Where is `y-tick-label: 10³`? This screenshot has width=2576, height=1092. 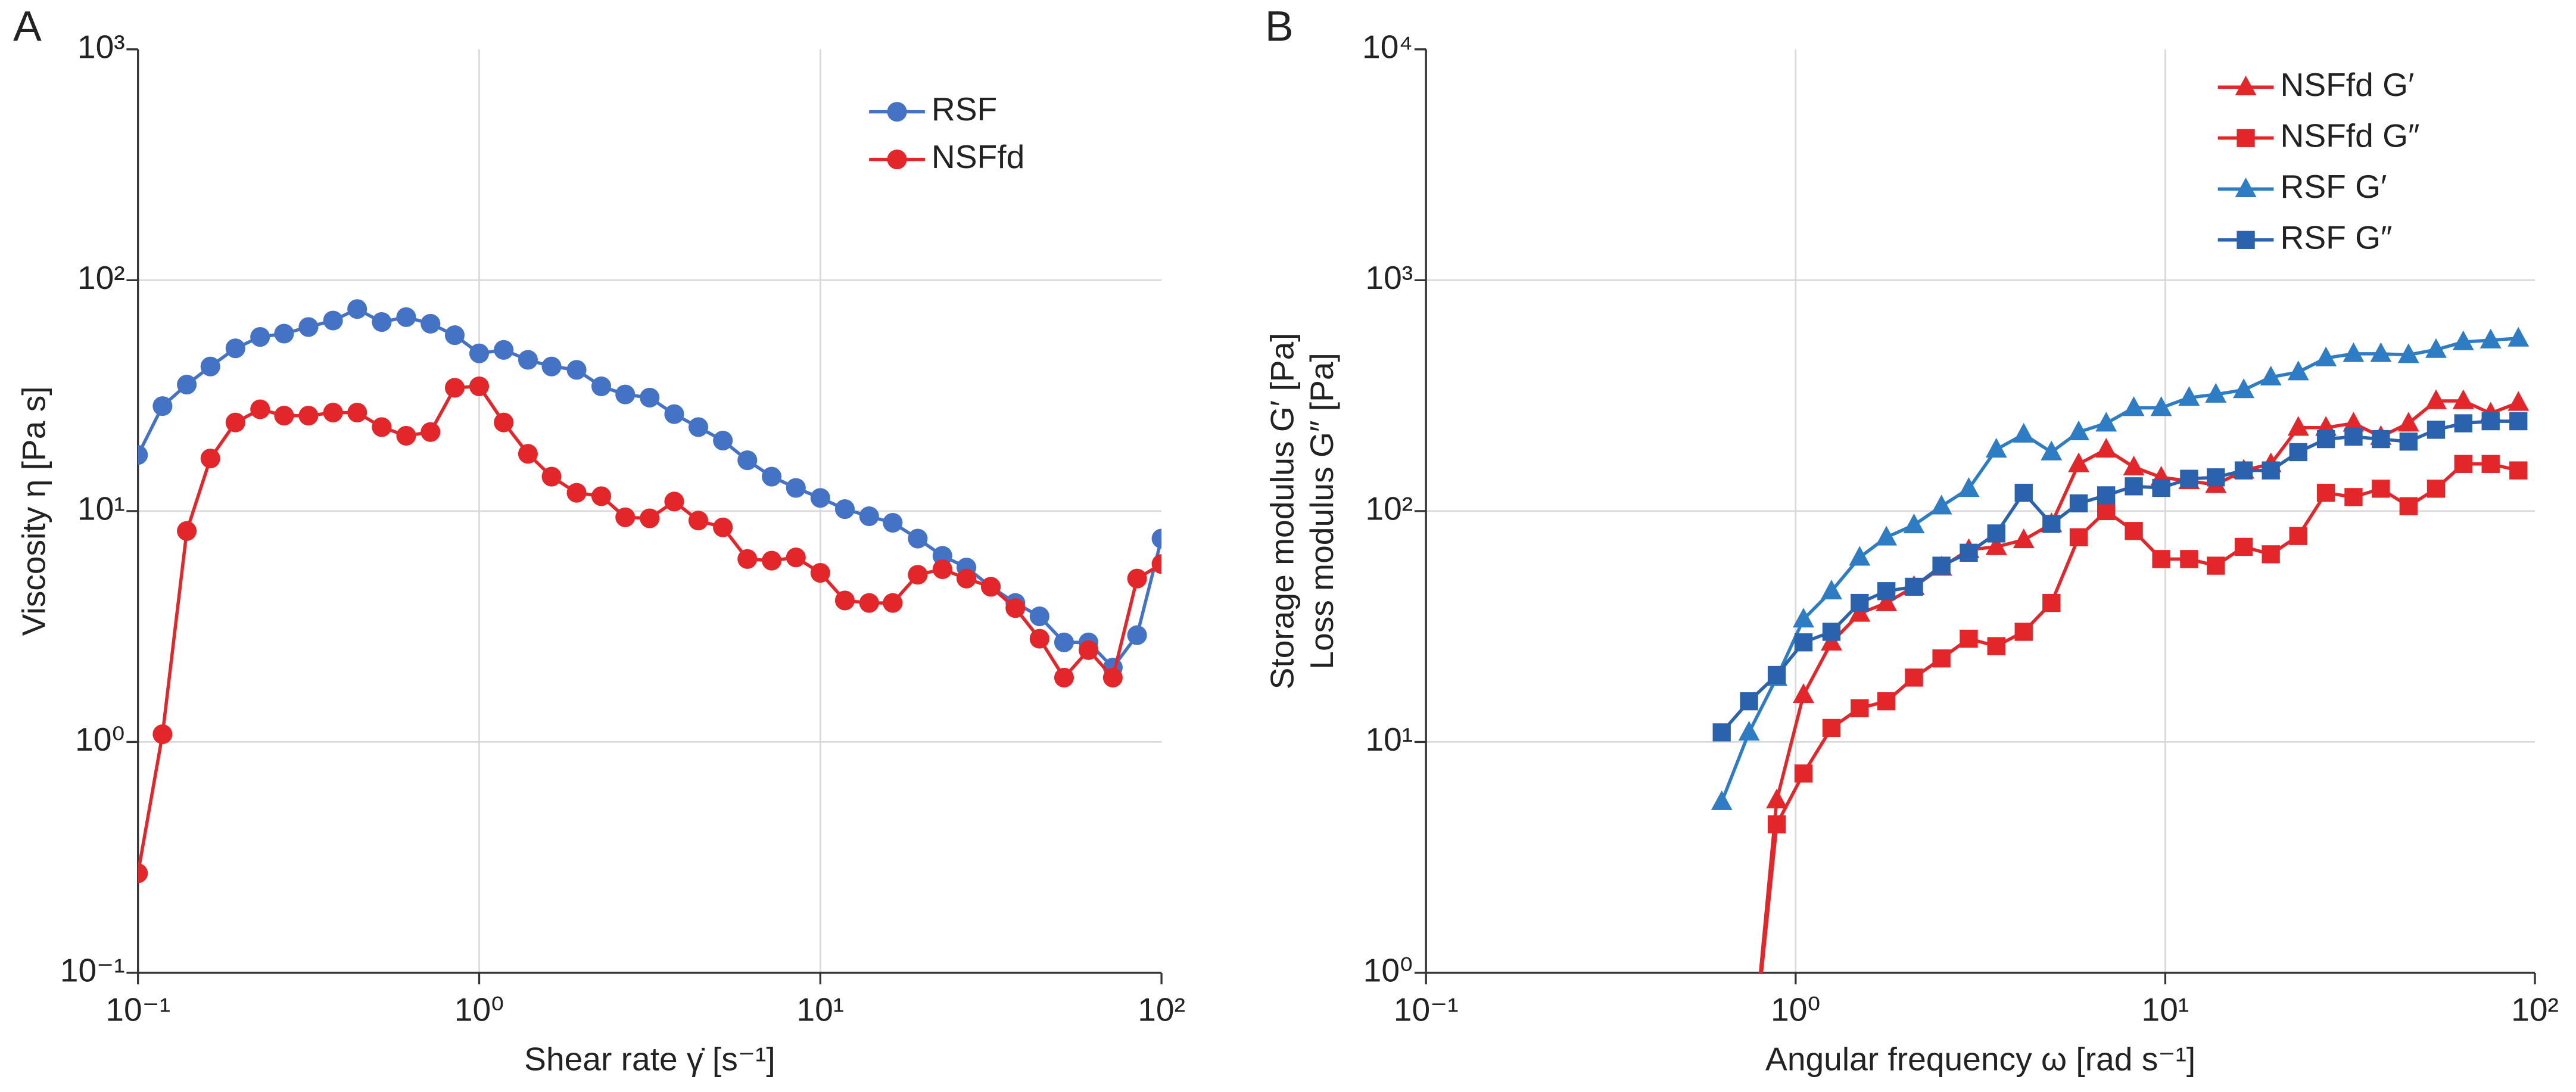
y-tick-label: 10³ is located at coordinates (1389, 277).